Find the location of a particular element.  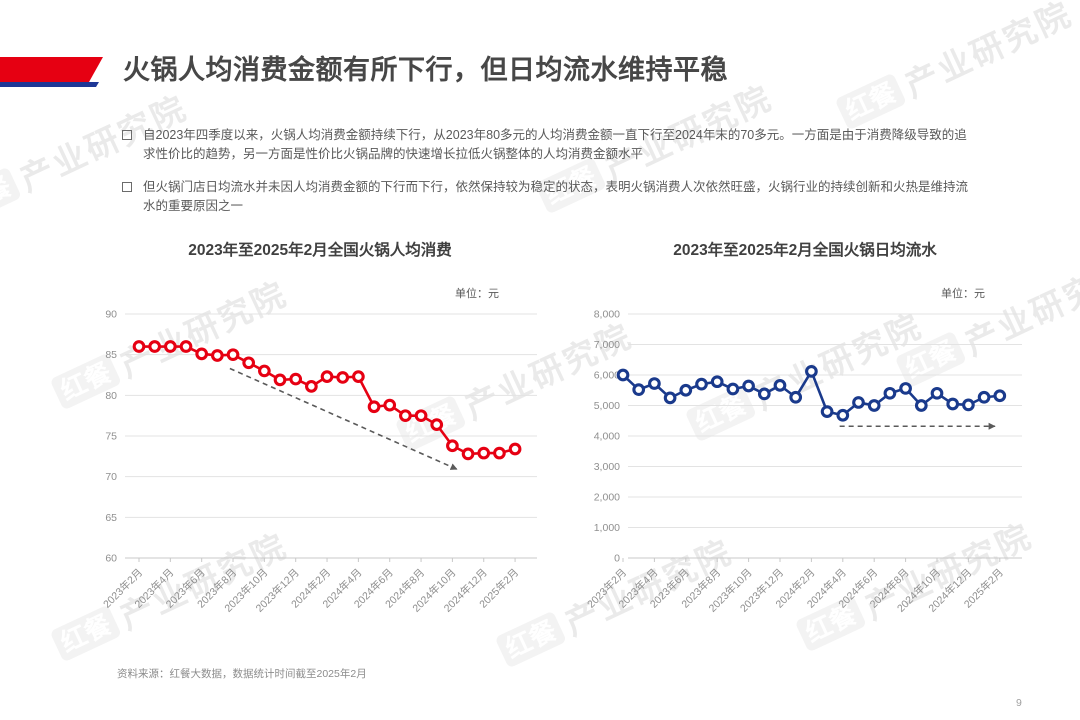

chart-title: 2023年至2025年2月全国火锅日均流水 is located at coordinates (805, 250).